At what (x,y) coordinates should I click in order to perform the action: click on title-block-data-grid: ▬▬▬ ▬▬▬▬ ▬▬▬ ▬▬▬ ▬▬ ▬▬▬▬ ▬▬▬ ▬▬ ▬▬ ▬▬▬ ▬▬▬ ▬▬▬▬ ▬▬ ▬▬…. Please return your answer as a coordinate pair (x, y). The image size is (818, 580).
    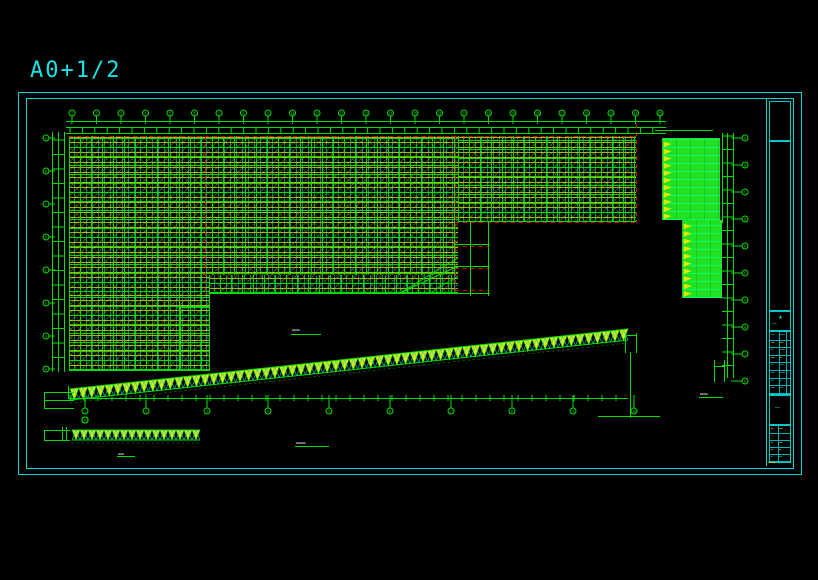
    Looking at the image, I should click on (780, 363).